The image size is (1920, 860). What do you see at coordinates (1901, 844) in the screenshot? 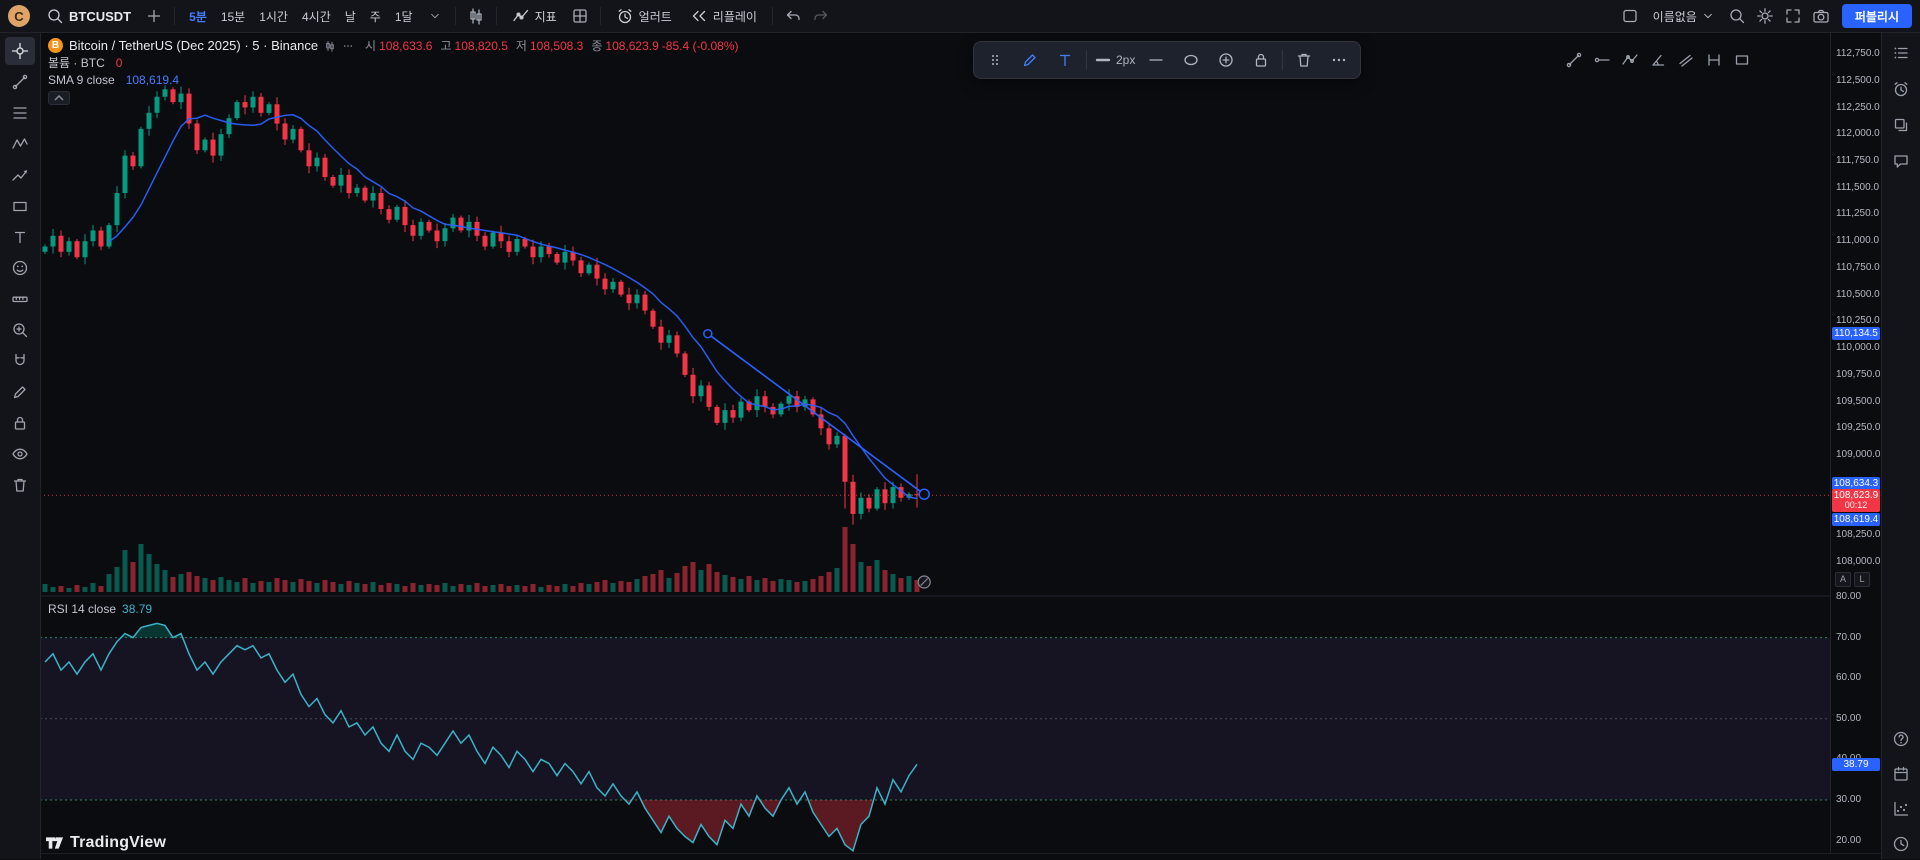
I see `clock-icon` at bounding box center [1901, 844].